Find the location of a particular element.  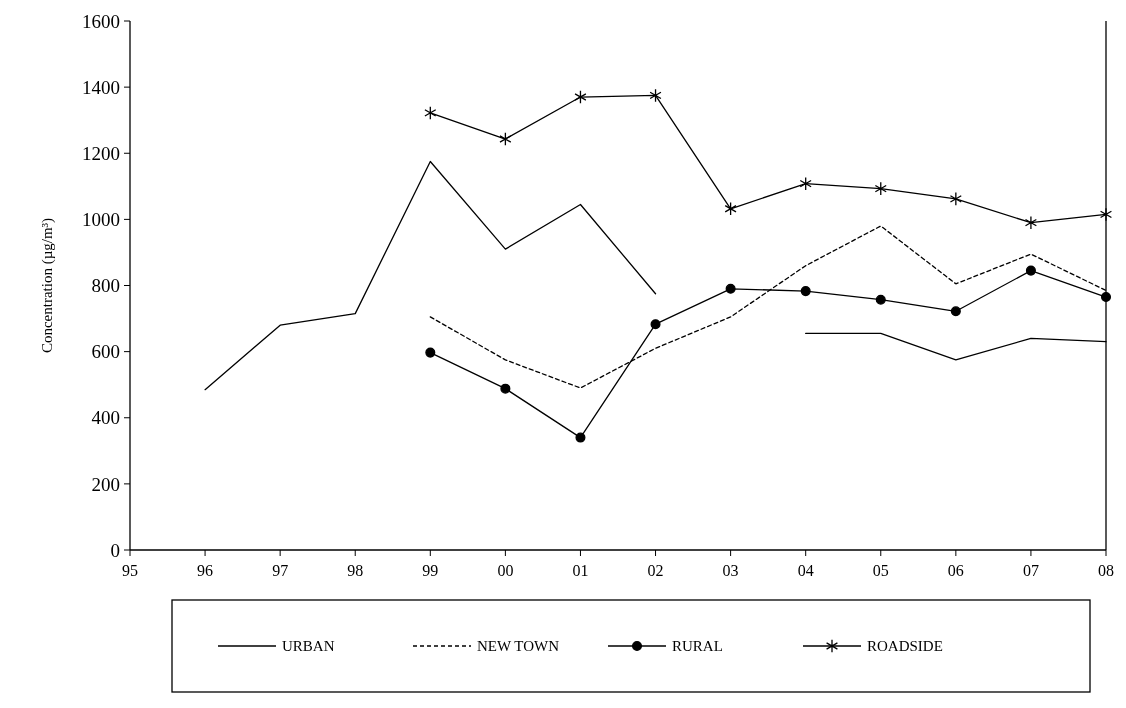

y-tick-label: 0 is located at coordinates (115, 550).